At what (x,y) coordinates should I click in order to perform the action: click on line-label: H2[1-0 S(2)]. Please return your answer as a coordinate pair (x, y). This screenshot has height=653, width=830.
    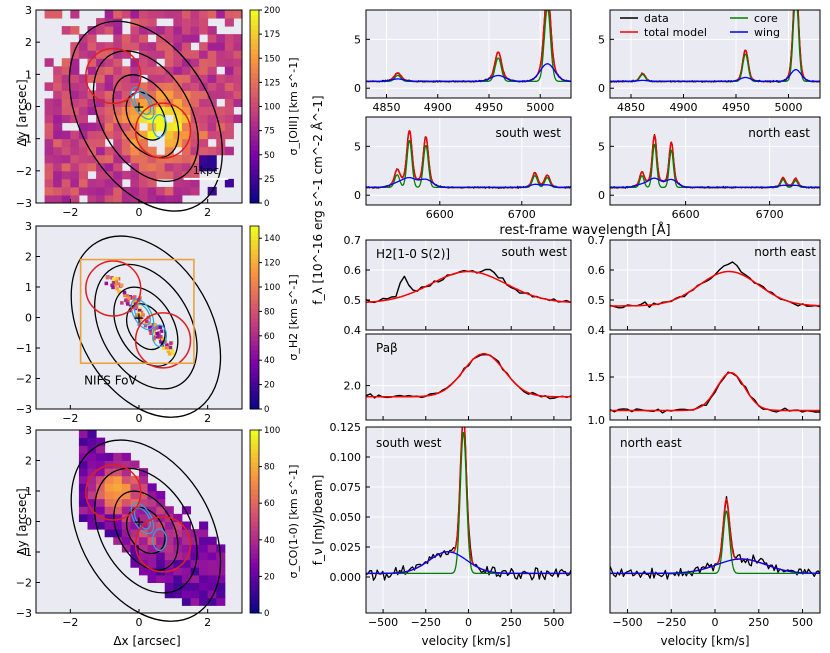
    Looking at the image, I should click on (413, 254).